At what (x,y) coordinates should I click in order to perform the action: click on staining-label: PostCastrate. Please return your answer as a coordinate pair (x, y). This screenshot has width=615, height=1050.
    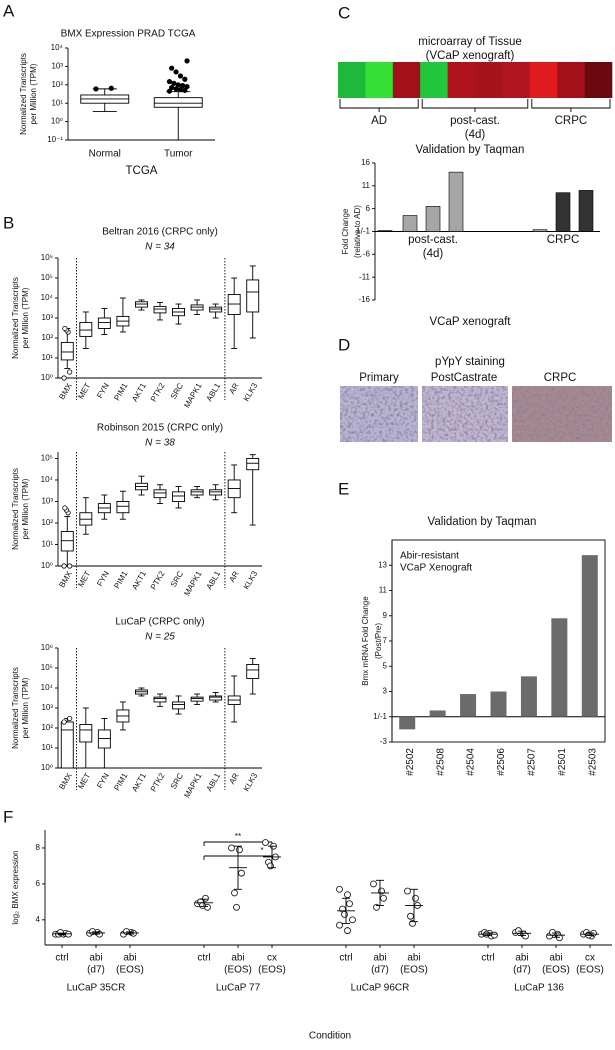
    Looking at the image, I should click on (464, 378).